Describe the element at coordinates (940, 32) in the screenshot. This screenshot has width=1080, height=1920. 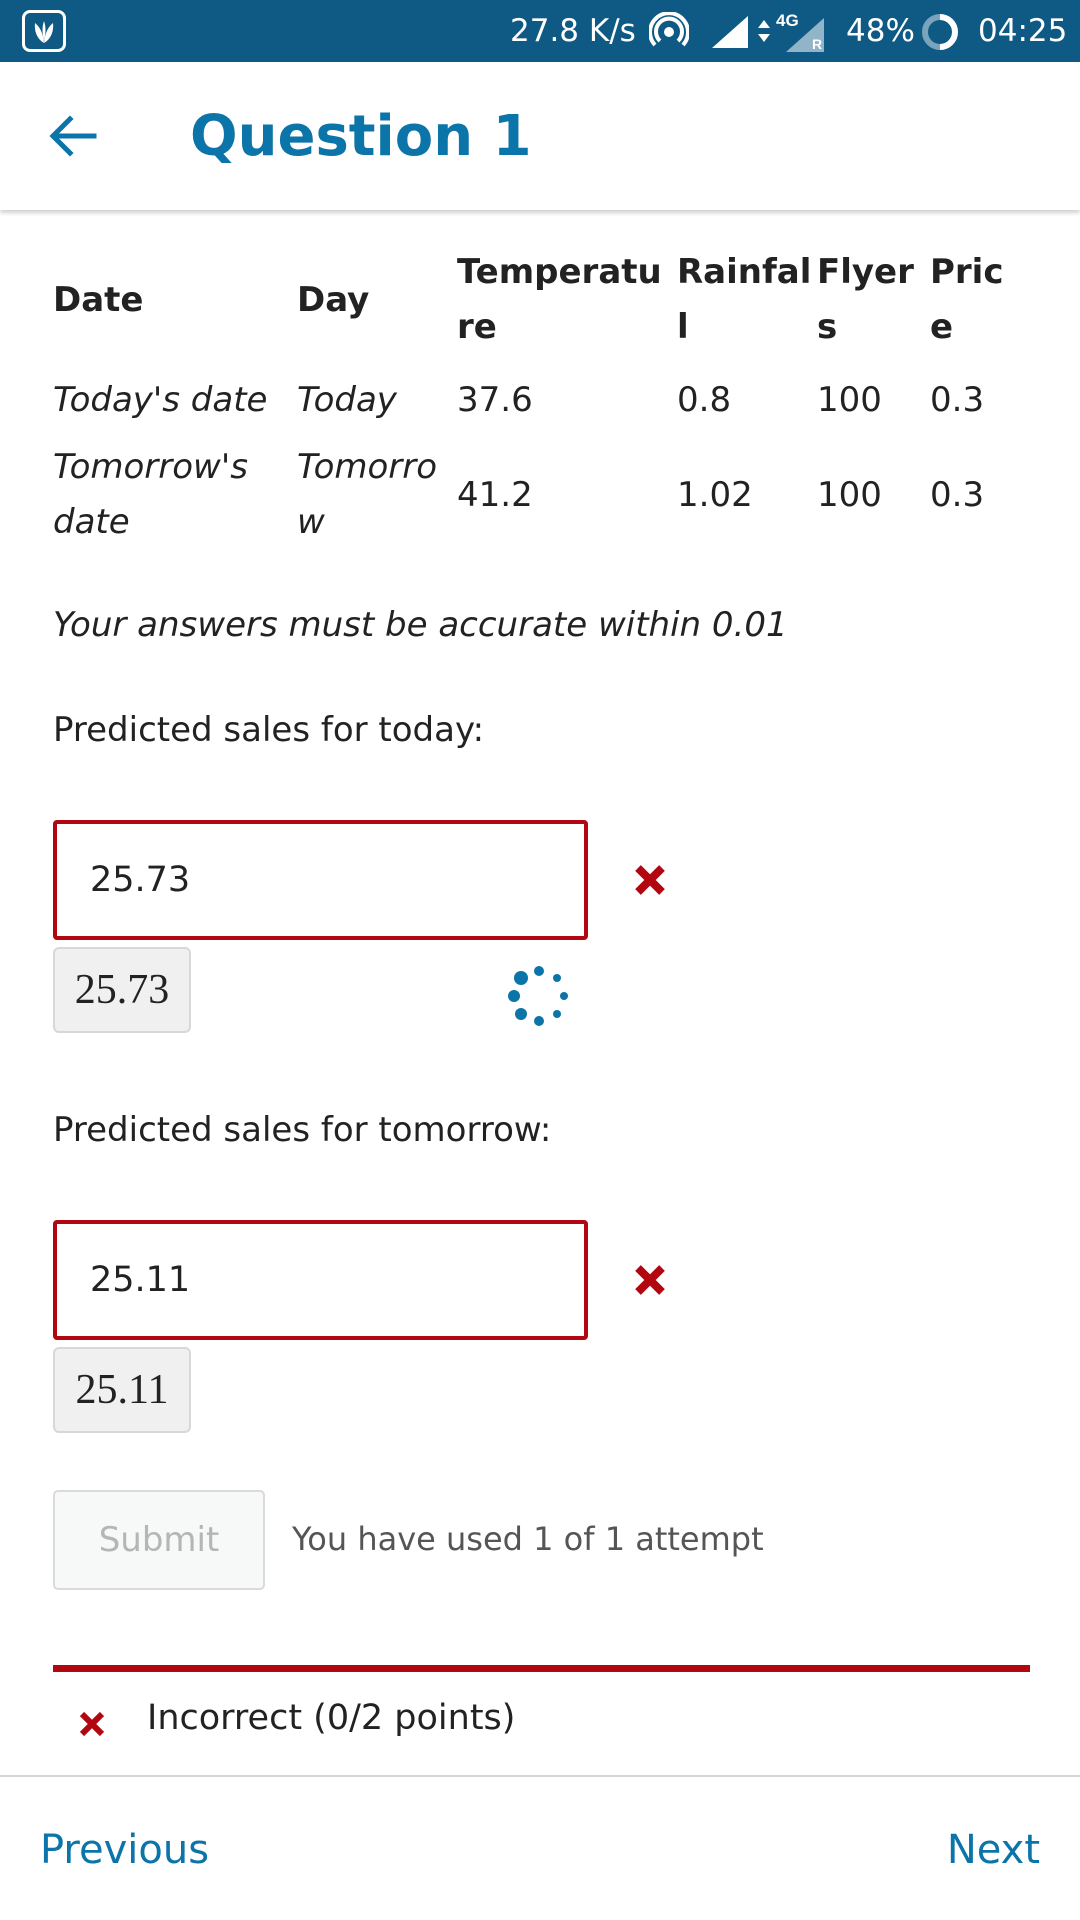
I see `battery-icon` at that location.